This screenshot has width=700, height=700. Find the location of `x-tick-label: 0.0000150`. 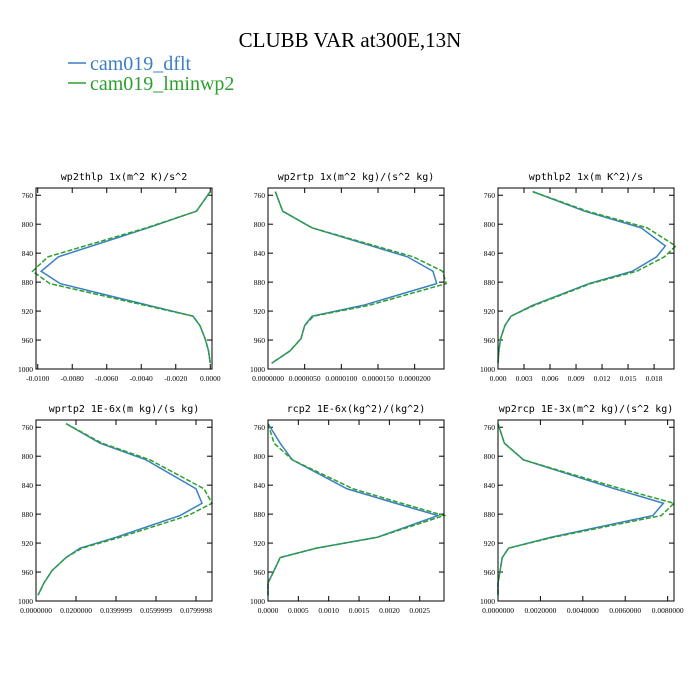

x-tick-label: 0.0000150 is located at coordinates (378, 378).